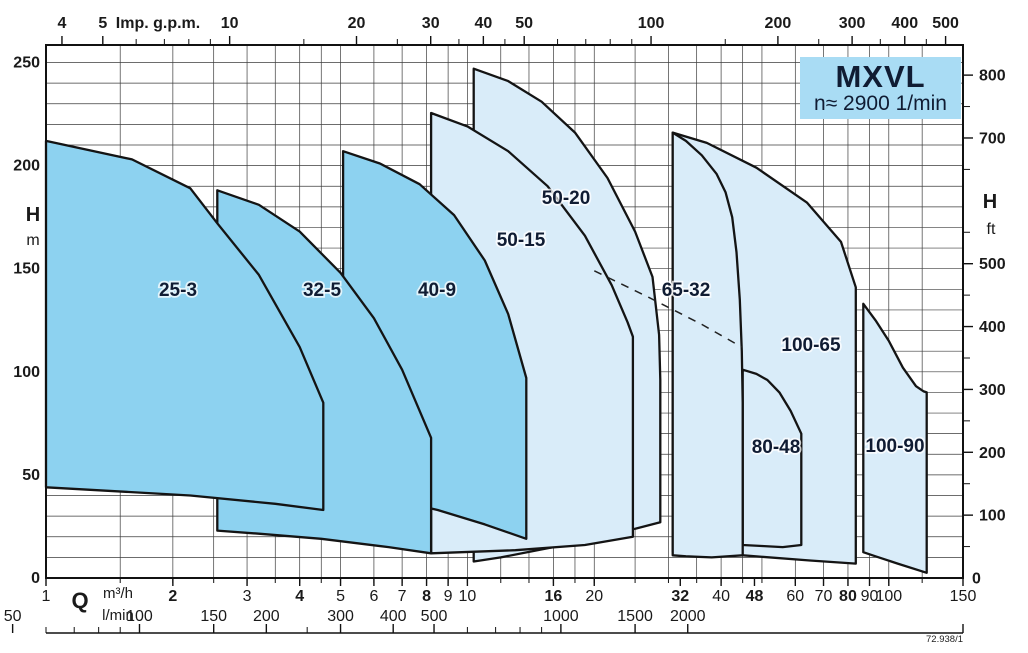 Image resolution: width=1028 pixels, height=653 pixels. What do you see at coordinates (880, 76) in the screenshot?
I see `model-name: MXVL` at bounding box center [880, 76].